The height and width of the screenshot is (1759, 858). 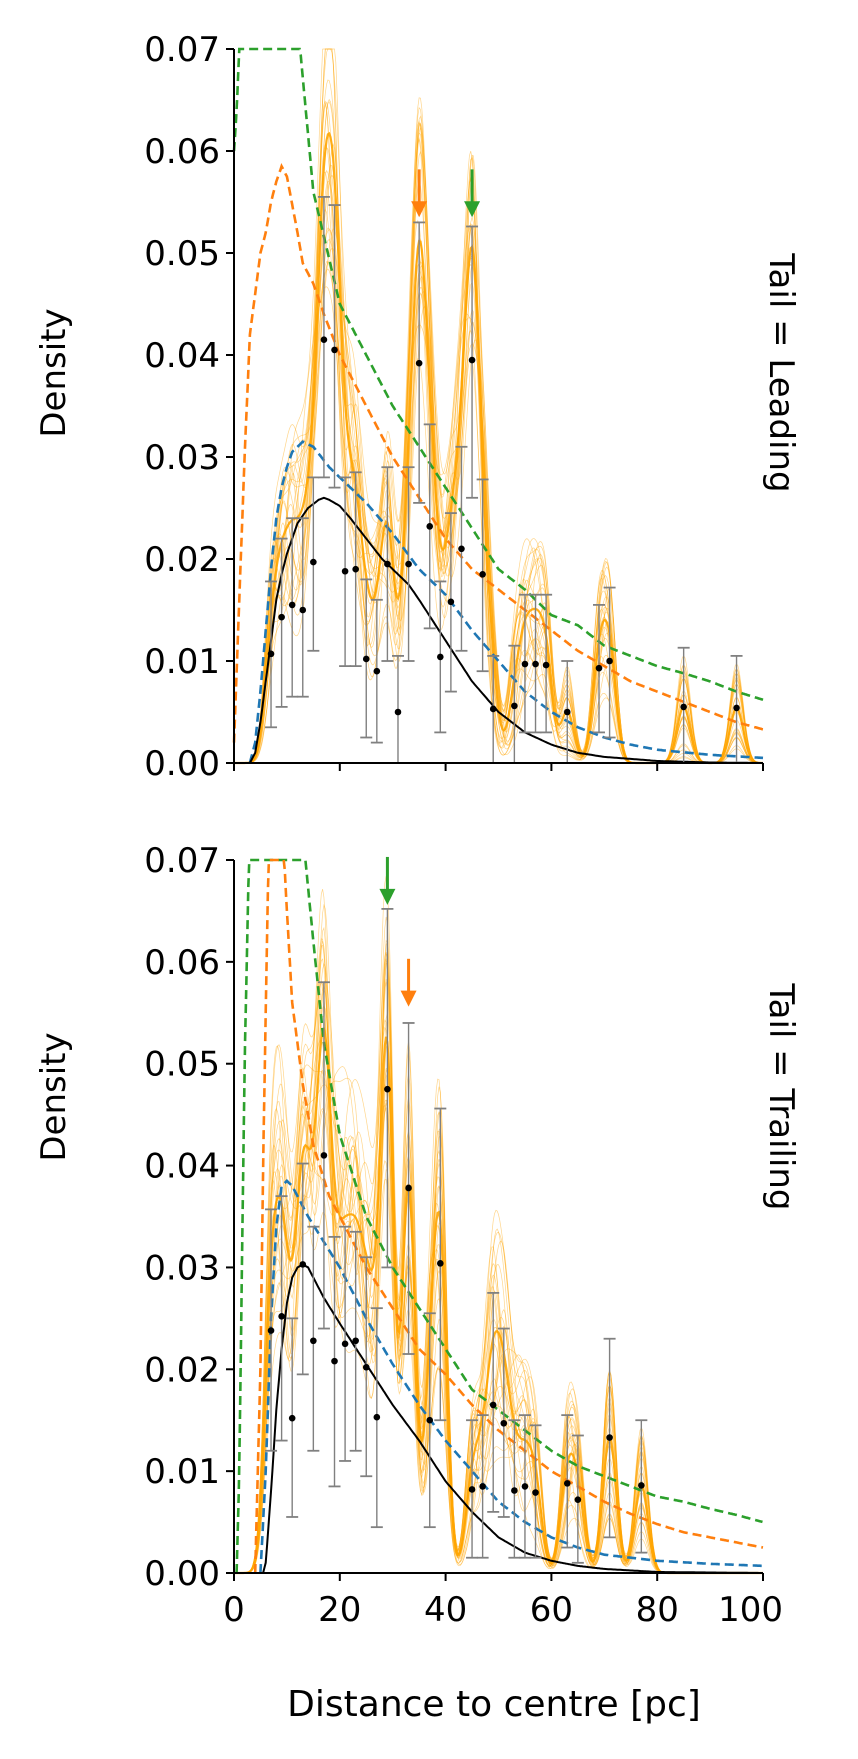 What do you see at coordinates (551, 1610) in the screenshot?
I see `x-tick-label: 60` at bounding box center [551, 1610].